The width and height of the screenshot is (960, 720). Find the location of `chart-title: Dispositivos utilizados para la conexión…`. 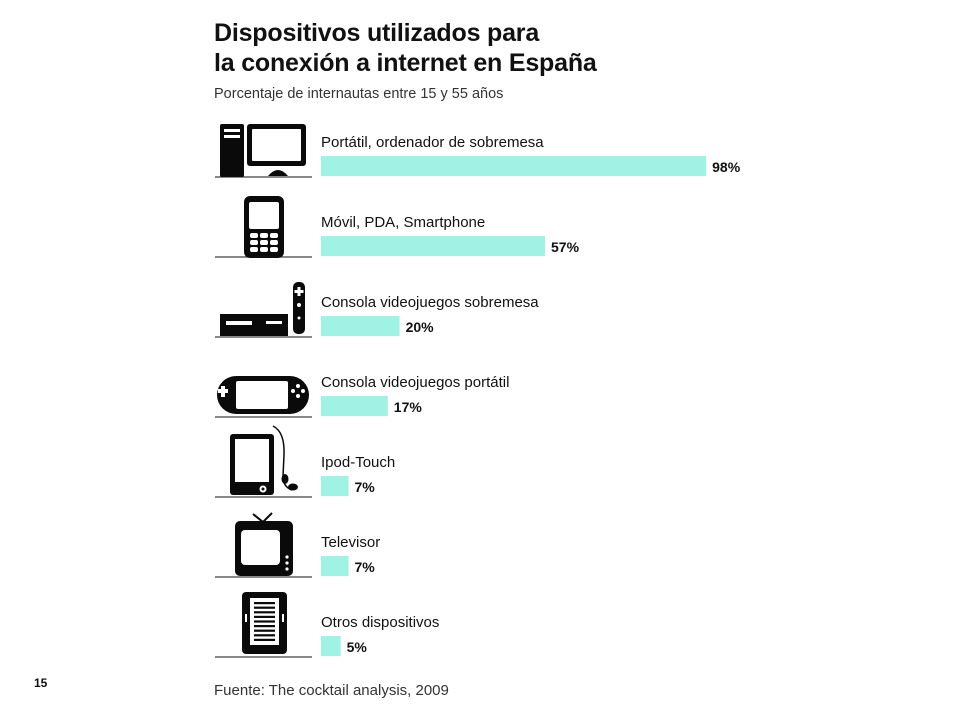

chart-title: Dispositivos utilizados para la conexión… is located at coordinates (405, 48).